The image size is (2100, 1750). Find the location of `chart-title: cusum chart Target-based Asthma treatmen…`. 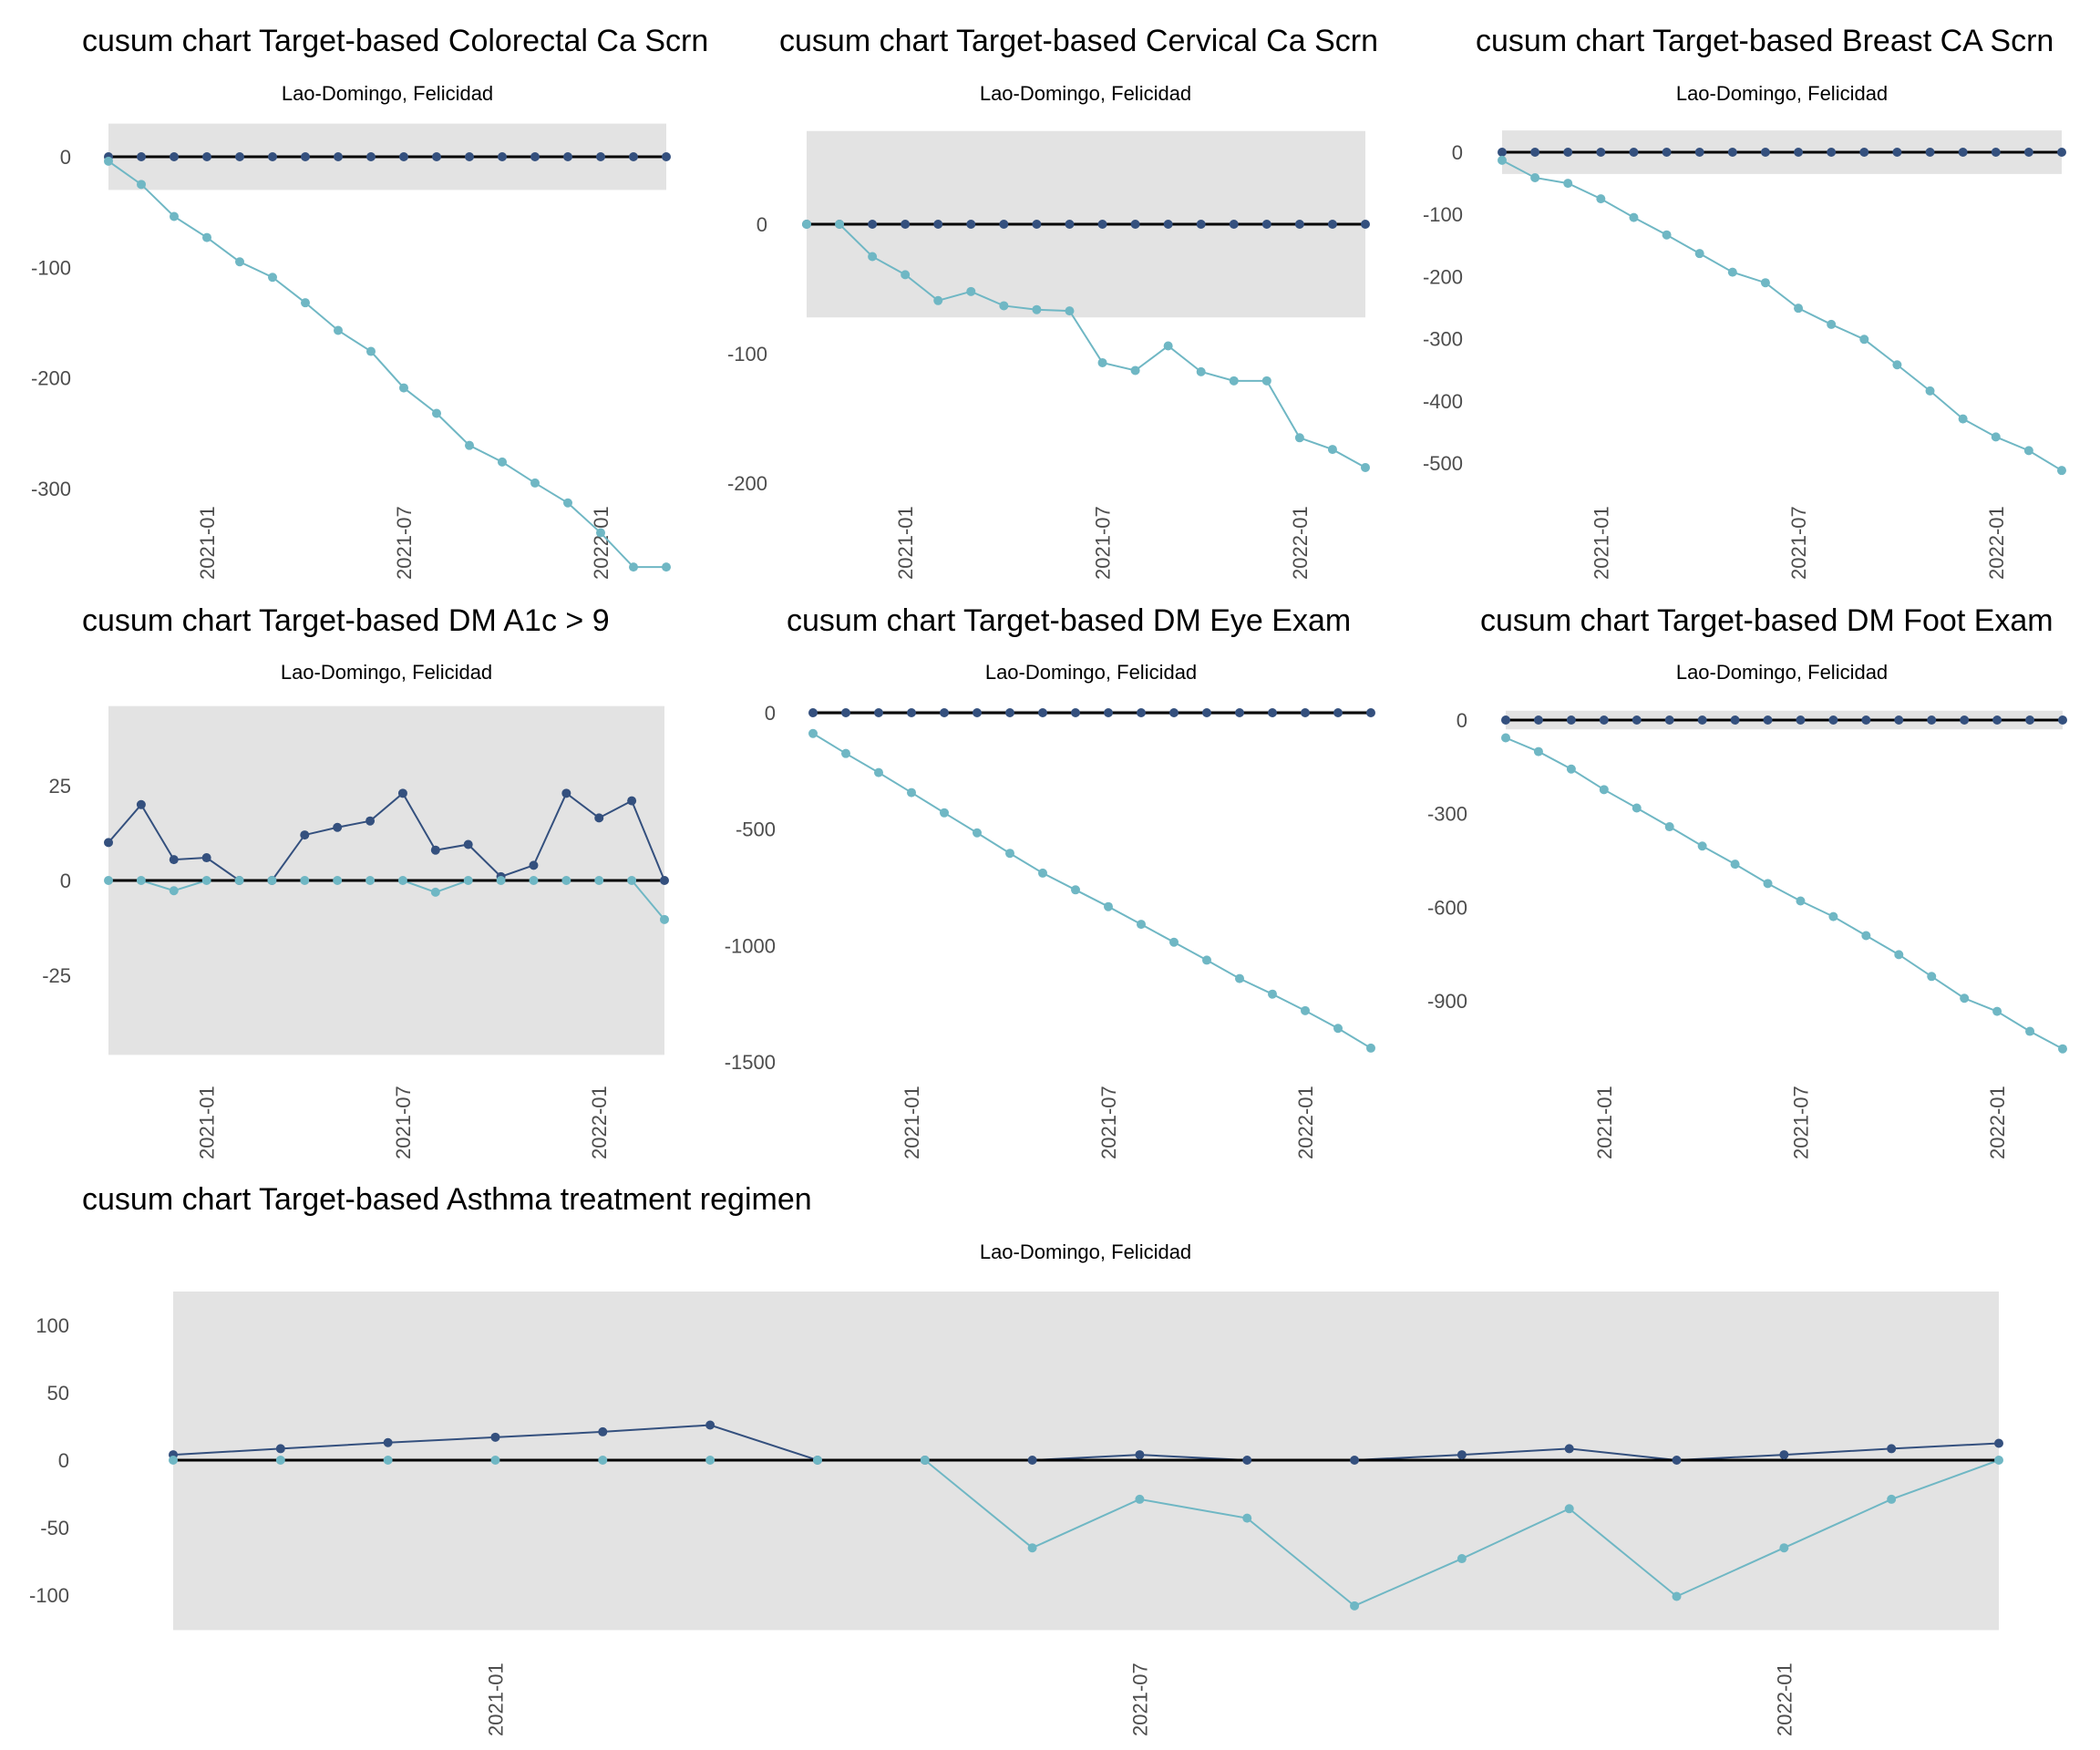

chart-title: cusum chart Target-based Asthma treatmen… is located at coordinates (447, 1200).